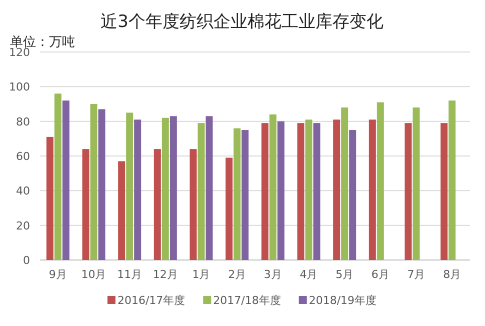  What do you see at coordinates (345, 274) in the screenshot?
I see `x-tick-label: 5月` at bounding box center [345, 274].